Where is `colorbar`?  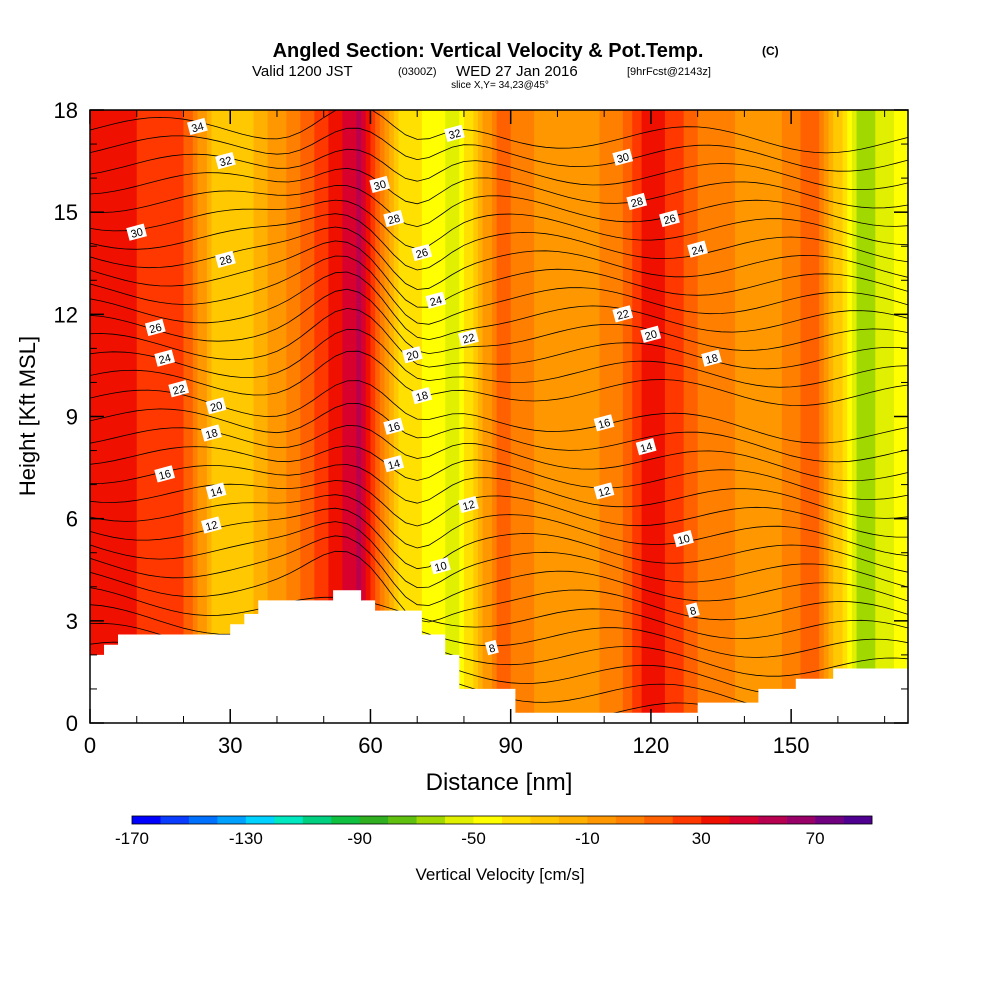
colorbar is located at coordinates (502, 820).